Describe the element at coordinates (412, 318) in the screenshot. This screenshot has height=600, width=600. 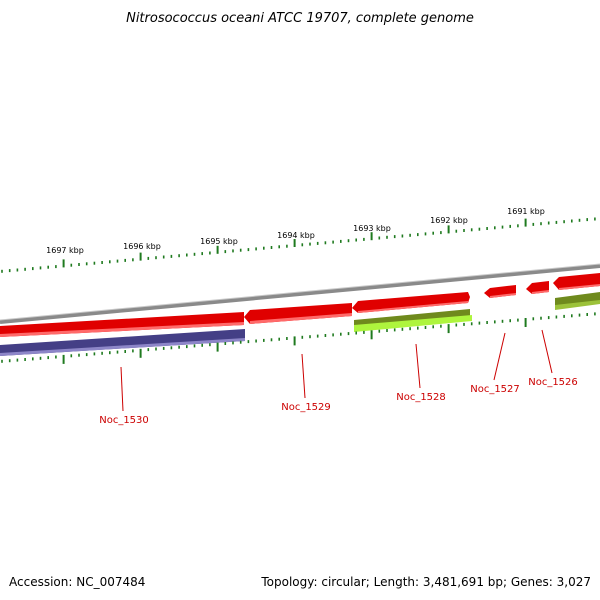
I see `gene-block-noc1528-alt` at that location.